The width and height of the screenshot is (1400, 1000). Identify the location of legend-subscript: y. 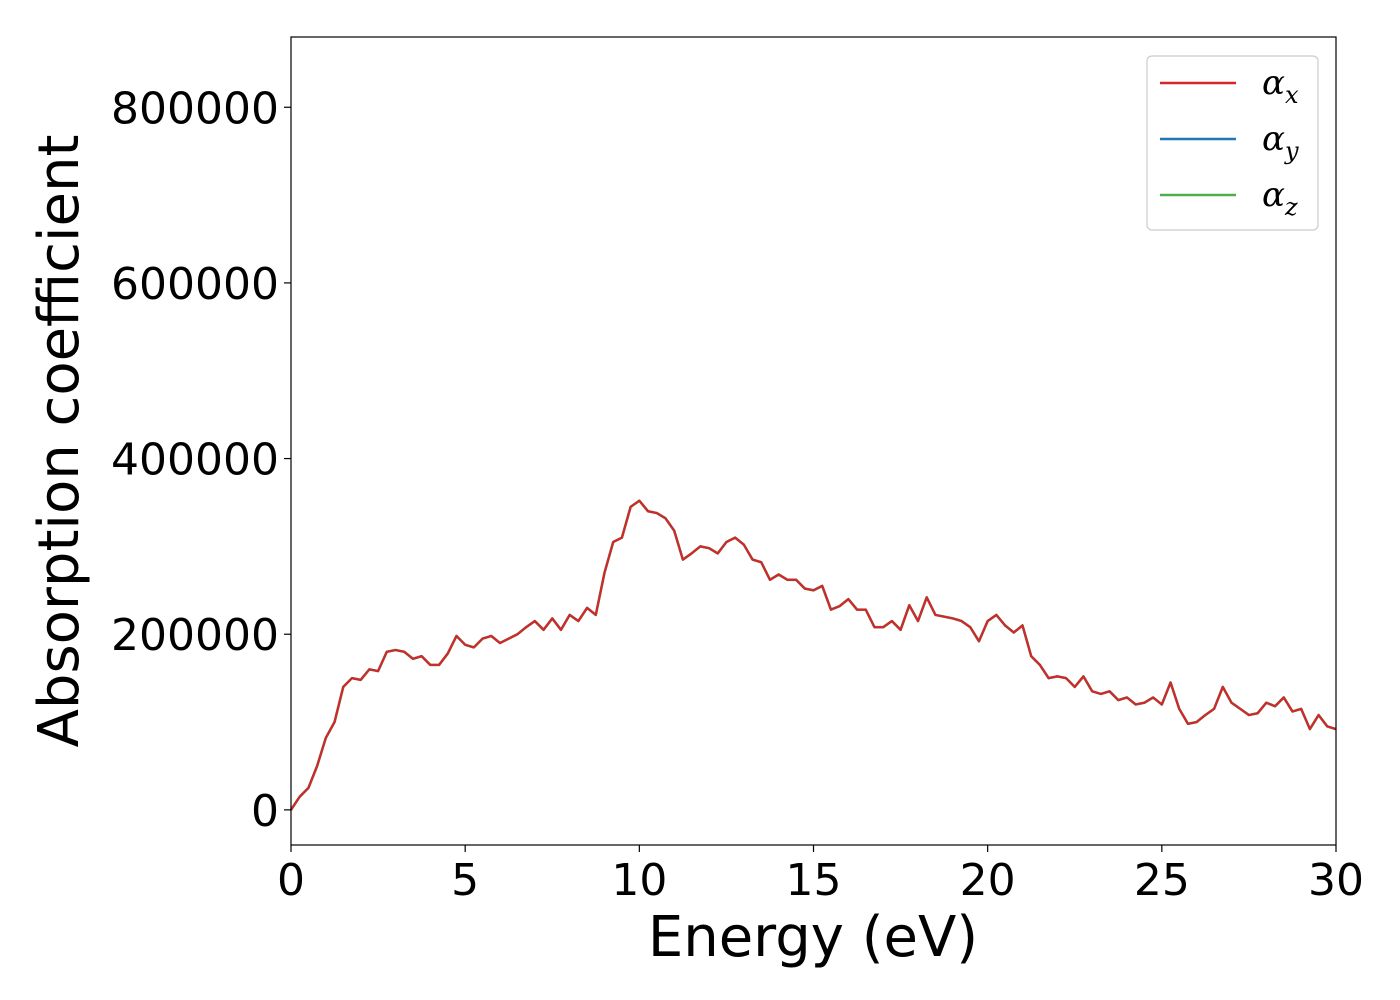
(1291, 151).